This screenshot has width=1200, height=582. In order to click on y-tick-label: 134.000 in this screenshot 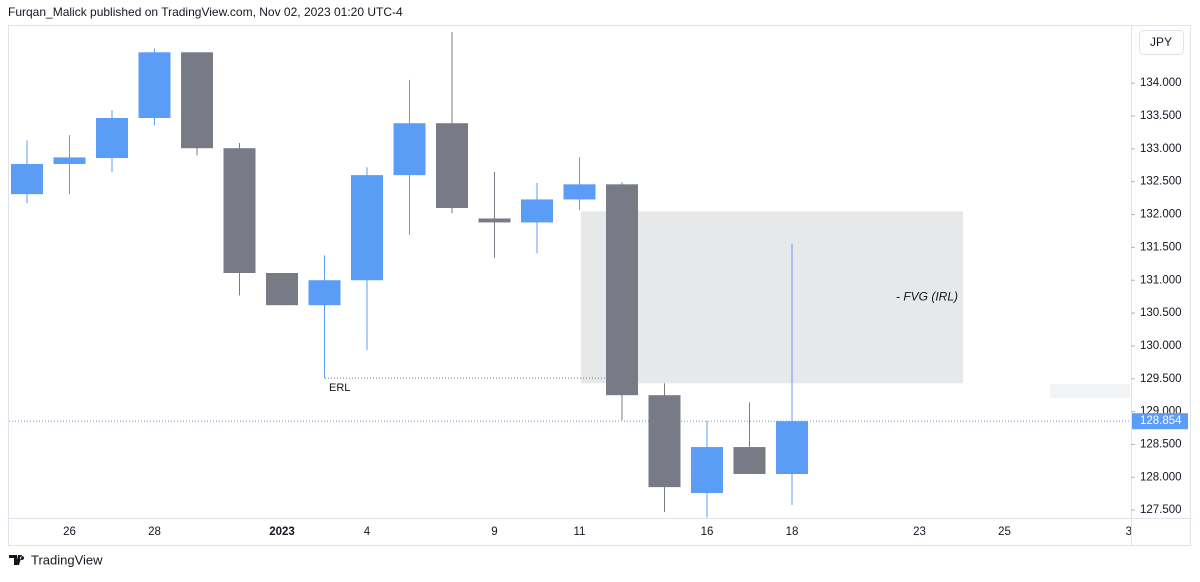, I will do `click(1161, 83)`.